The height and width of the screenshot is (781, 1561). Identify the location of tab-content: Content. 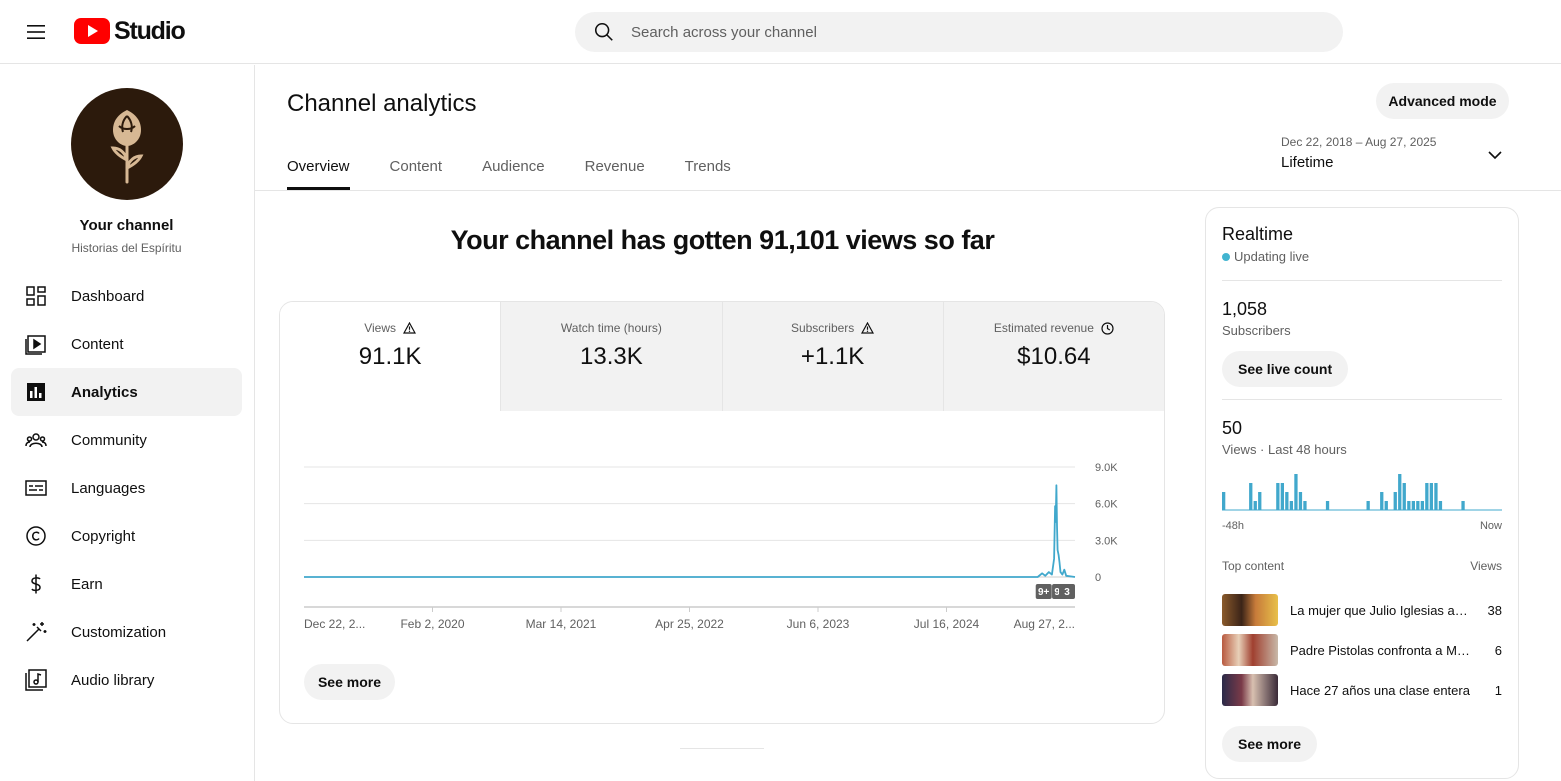
(416, 166).